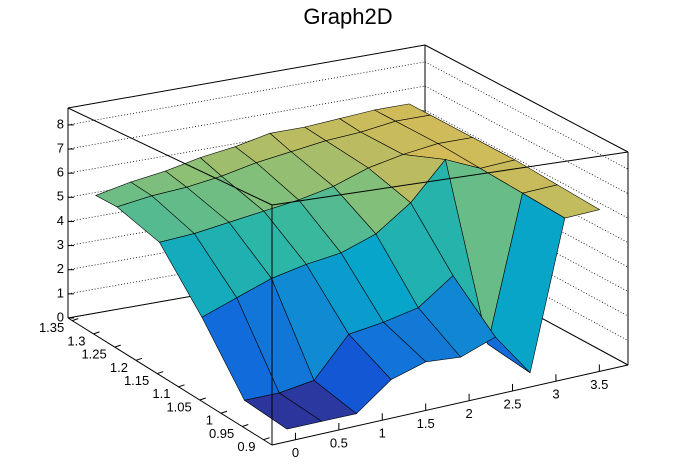  What do you see at coordinates (93, 354) in the screenshot?
I see `y-tick-label: 1.25` at bounding box center [93, 354].